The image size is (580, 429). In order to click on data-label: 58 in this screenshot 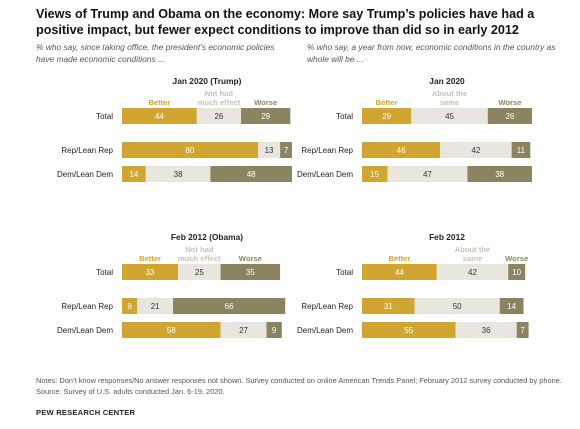, I will do `click(171, 330)`.